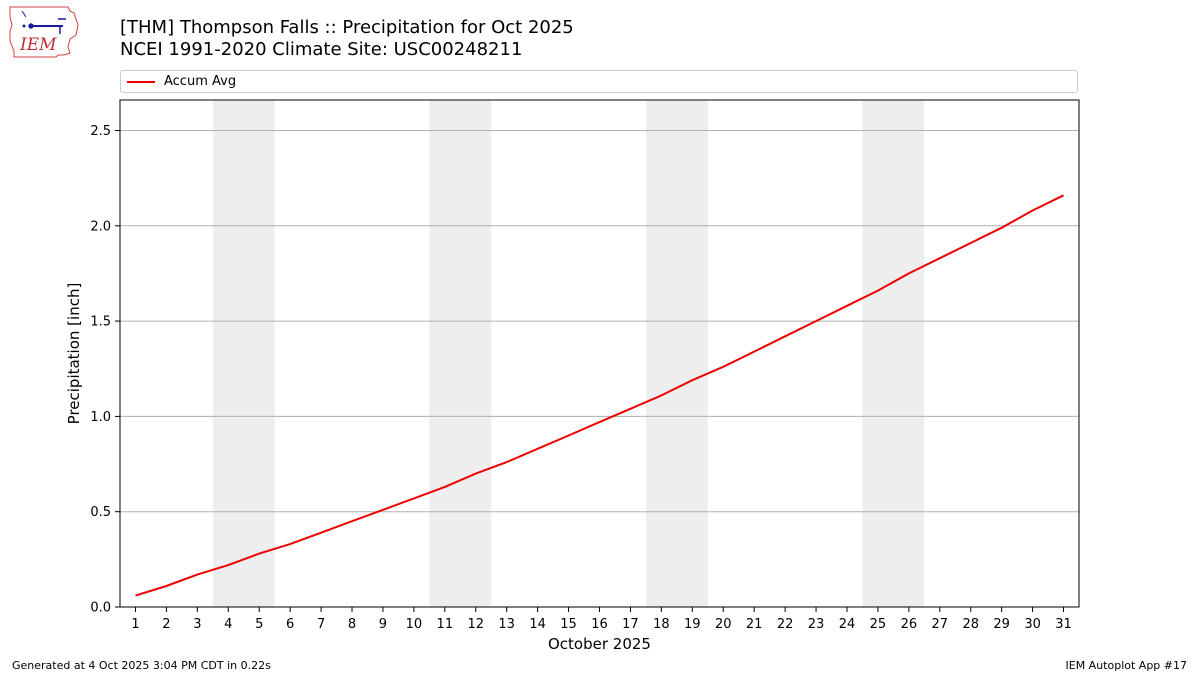 The width and height of the screenshot is (1200, 675). Describe the element at coordinates (692, 624) in the screenshot. I see `x-tick-label: 19` at that location.